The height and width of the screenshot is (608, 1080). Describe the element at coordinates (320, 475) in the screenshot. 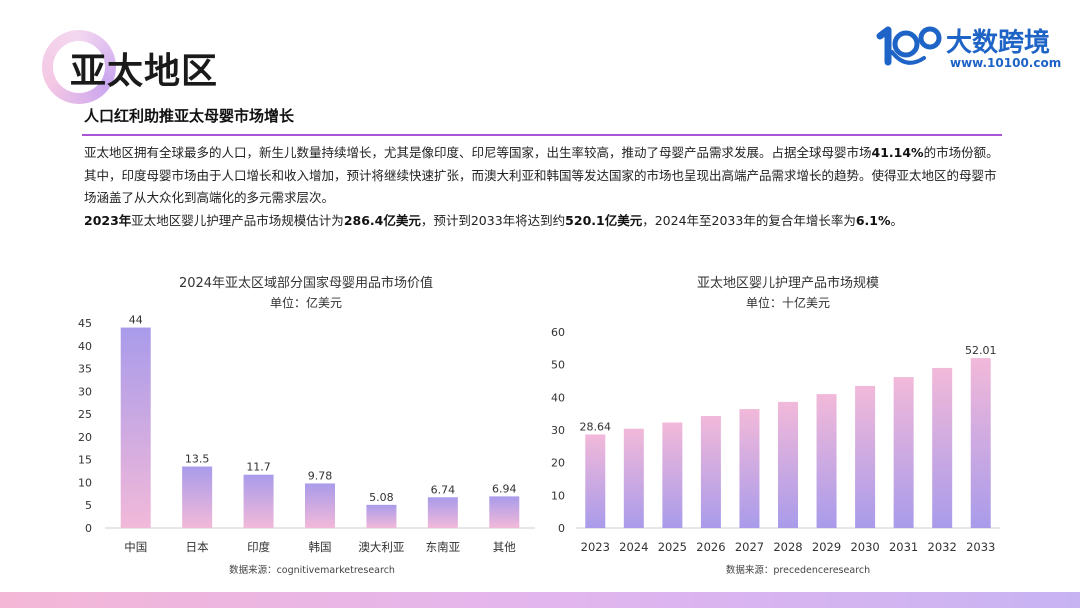

I see `data-label: 9.78` at that location.